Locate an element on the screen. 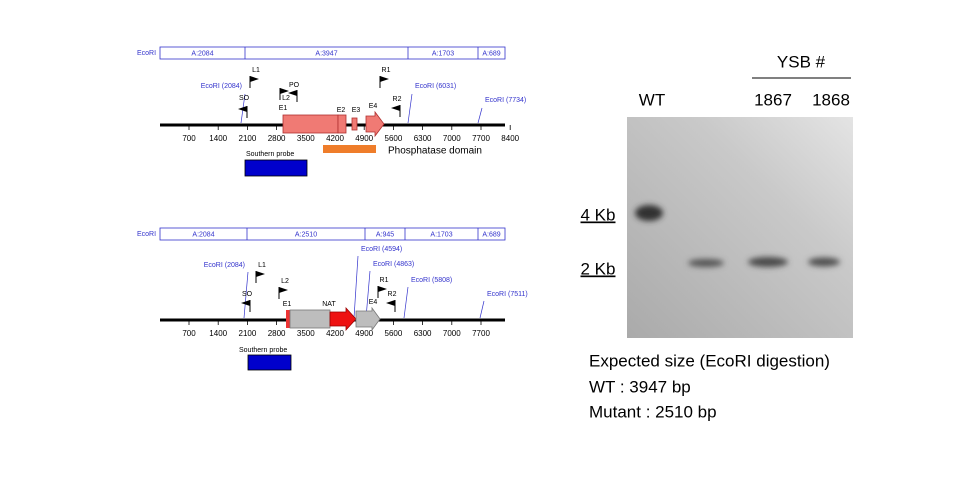 Image resolution: width=960 pixels, height=485 pixels. axis-tick-label: 4900 is located at coordinates (364, 138).